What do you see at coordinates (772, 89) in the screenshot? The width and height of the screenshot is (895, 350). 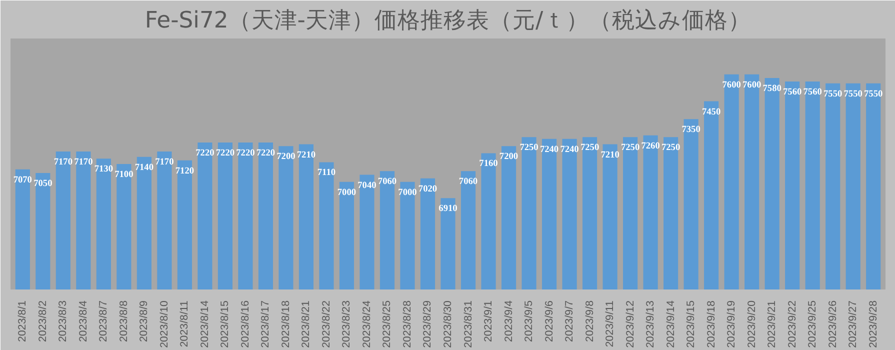 I see `data-label: 7580` at bounding box center [772, 89].